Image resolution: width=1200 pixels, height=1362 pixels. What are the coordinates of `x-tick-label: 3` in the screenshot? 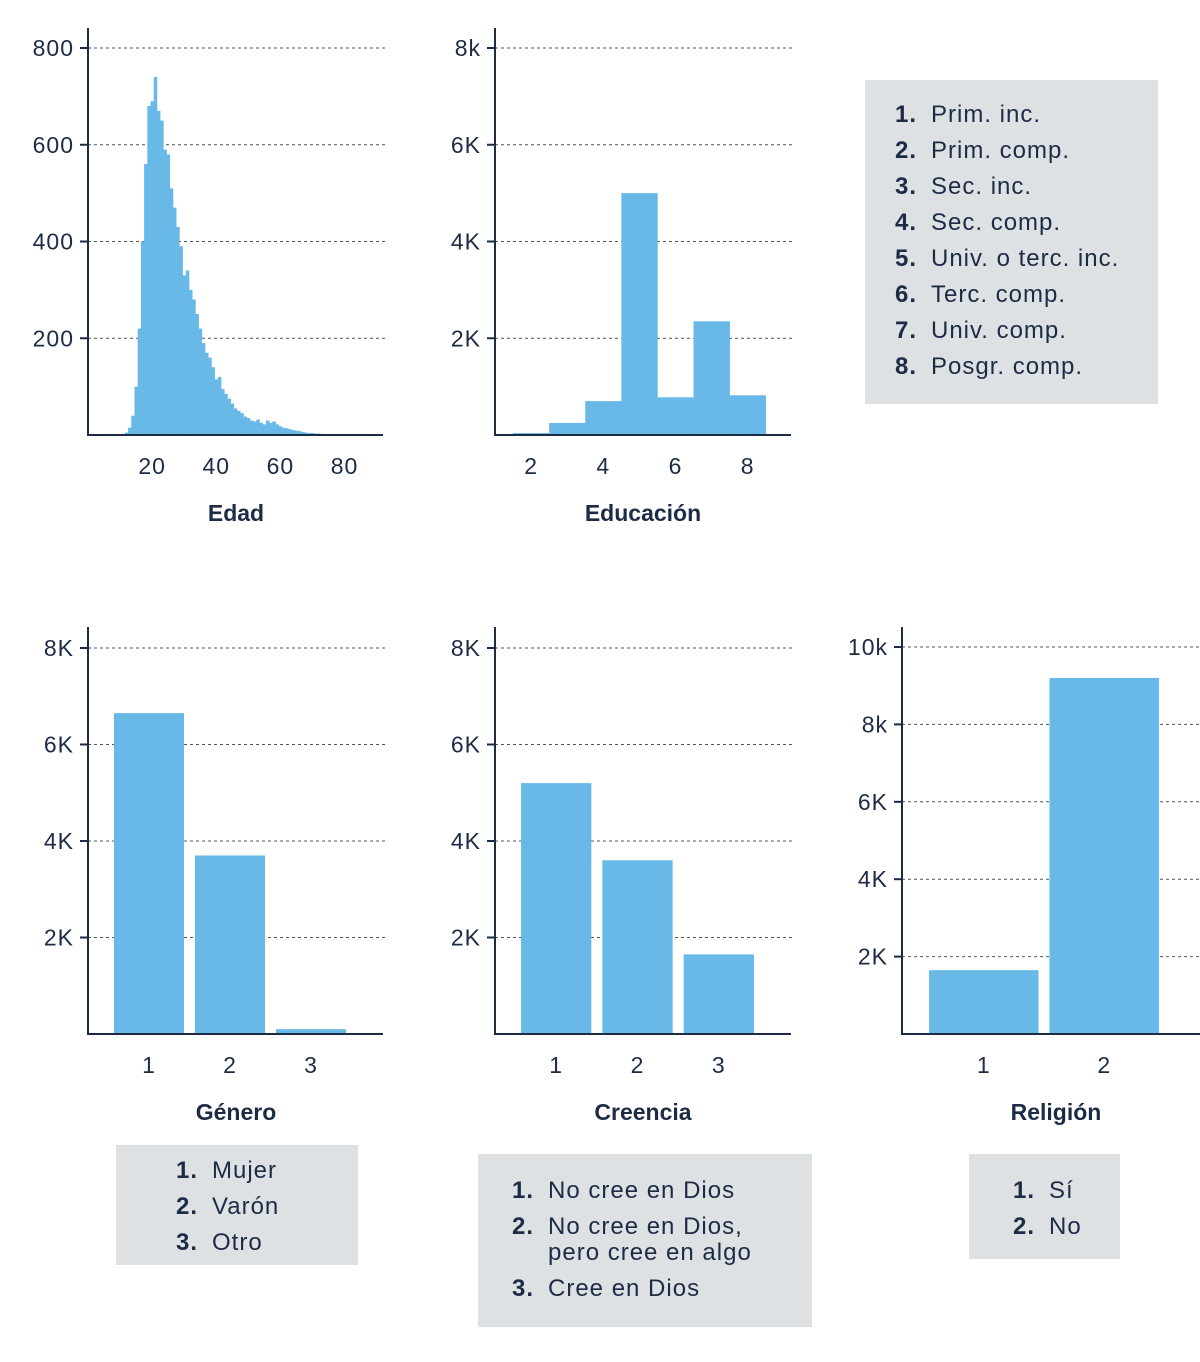 It's located at (311, 1065).